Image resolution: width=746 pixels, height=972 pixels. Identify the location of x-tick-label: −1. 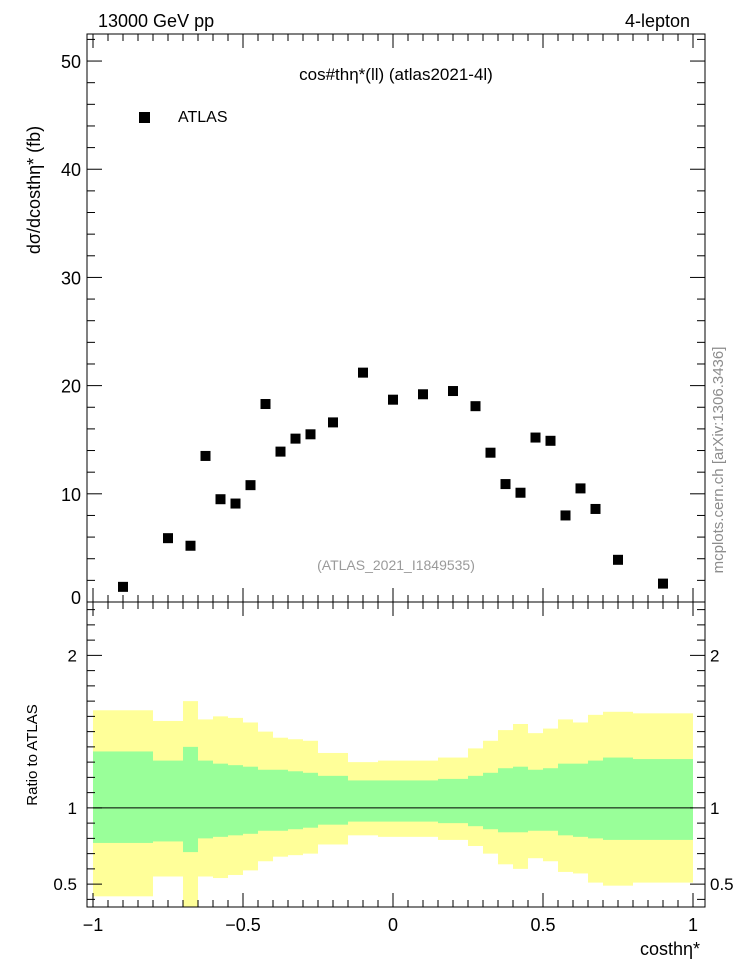
(93, 925).